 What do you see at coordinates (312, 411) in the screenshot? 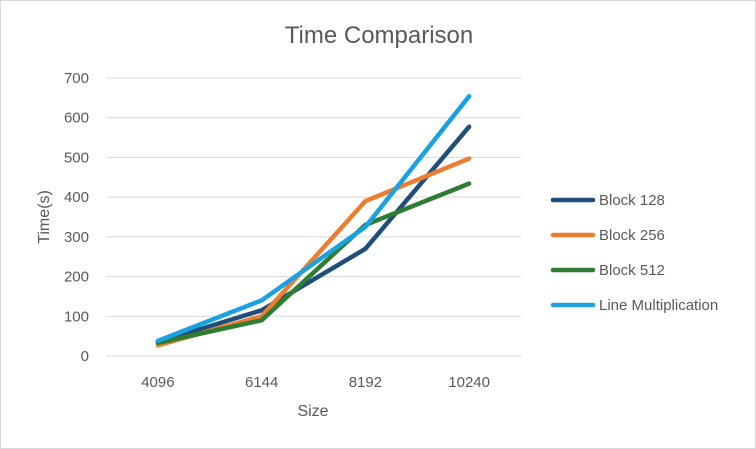
I see `x-axis-label: Size` at bounding box center [312, 411].